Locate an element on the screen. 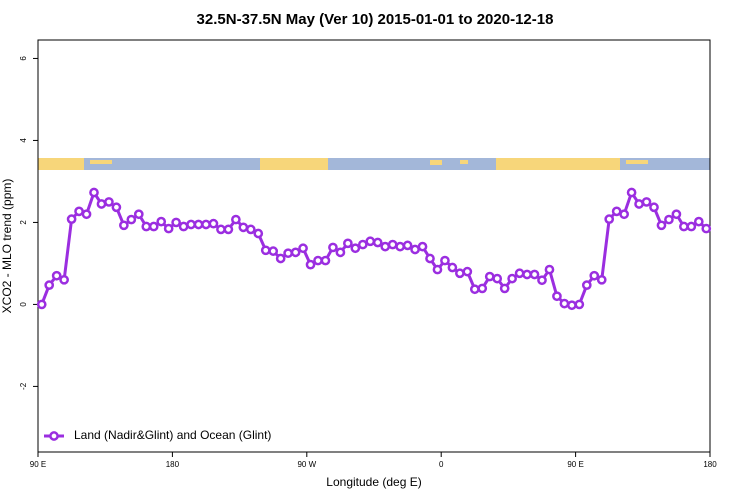 This screenshot has height=500, width=750. x-tick-label: 90 W is located at coordinates (306, 464).